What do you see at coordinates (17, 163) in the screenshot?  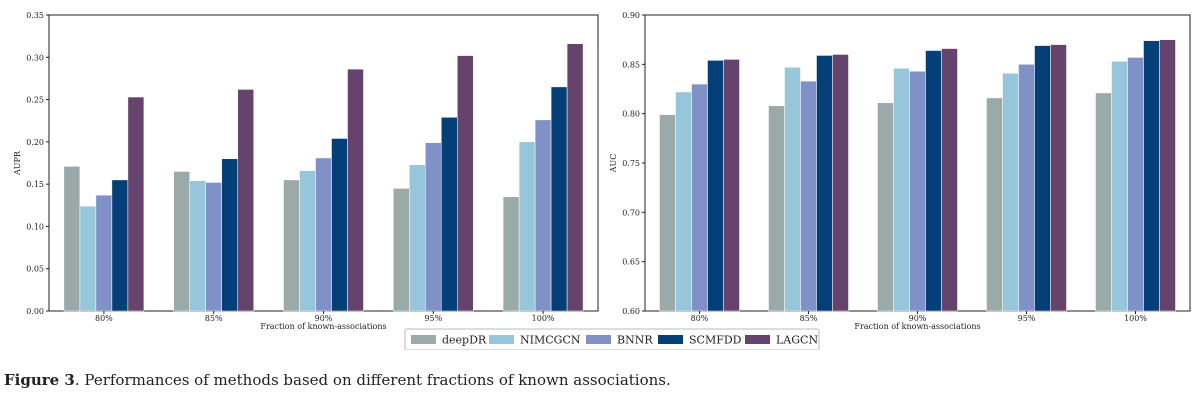 I see `aupr-y-axis-label: AUPR` at bounding box center [17, 163].